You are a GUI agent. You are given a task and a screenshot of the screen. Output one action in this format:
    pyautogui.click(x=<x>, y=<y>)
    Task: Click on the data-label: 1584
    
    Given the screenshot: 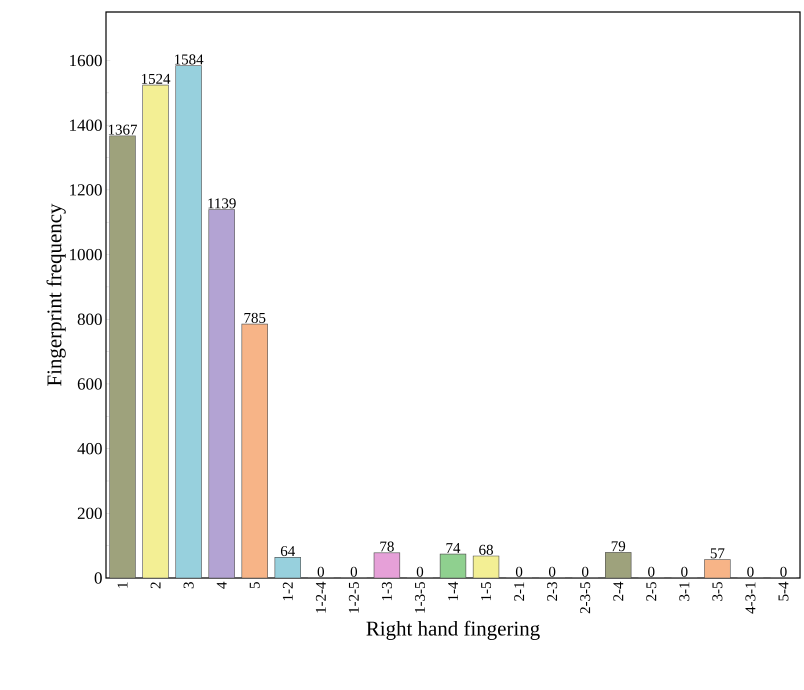 What is the action you would take?
    pyautogui.click(x=189, y=59)
    